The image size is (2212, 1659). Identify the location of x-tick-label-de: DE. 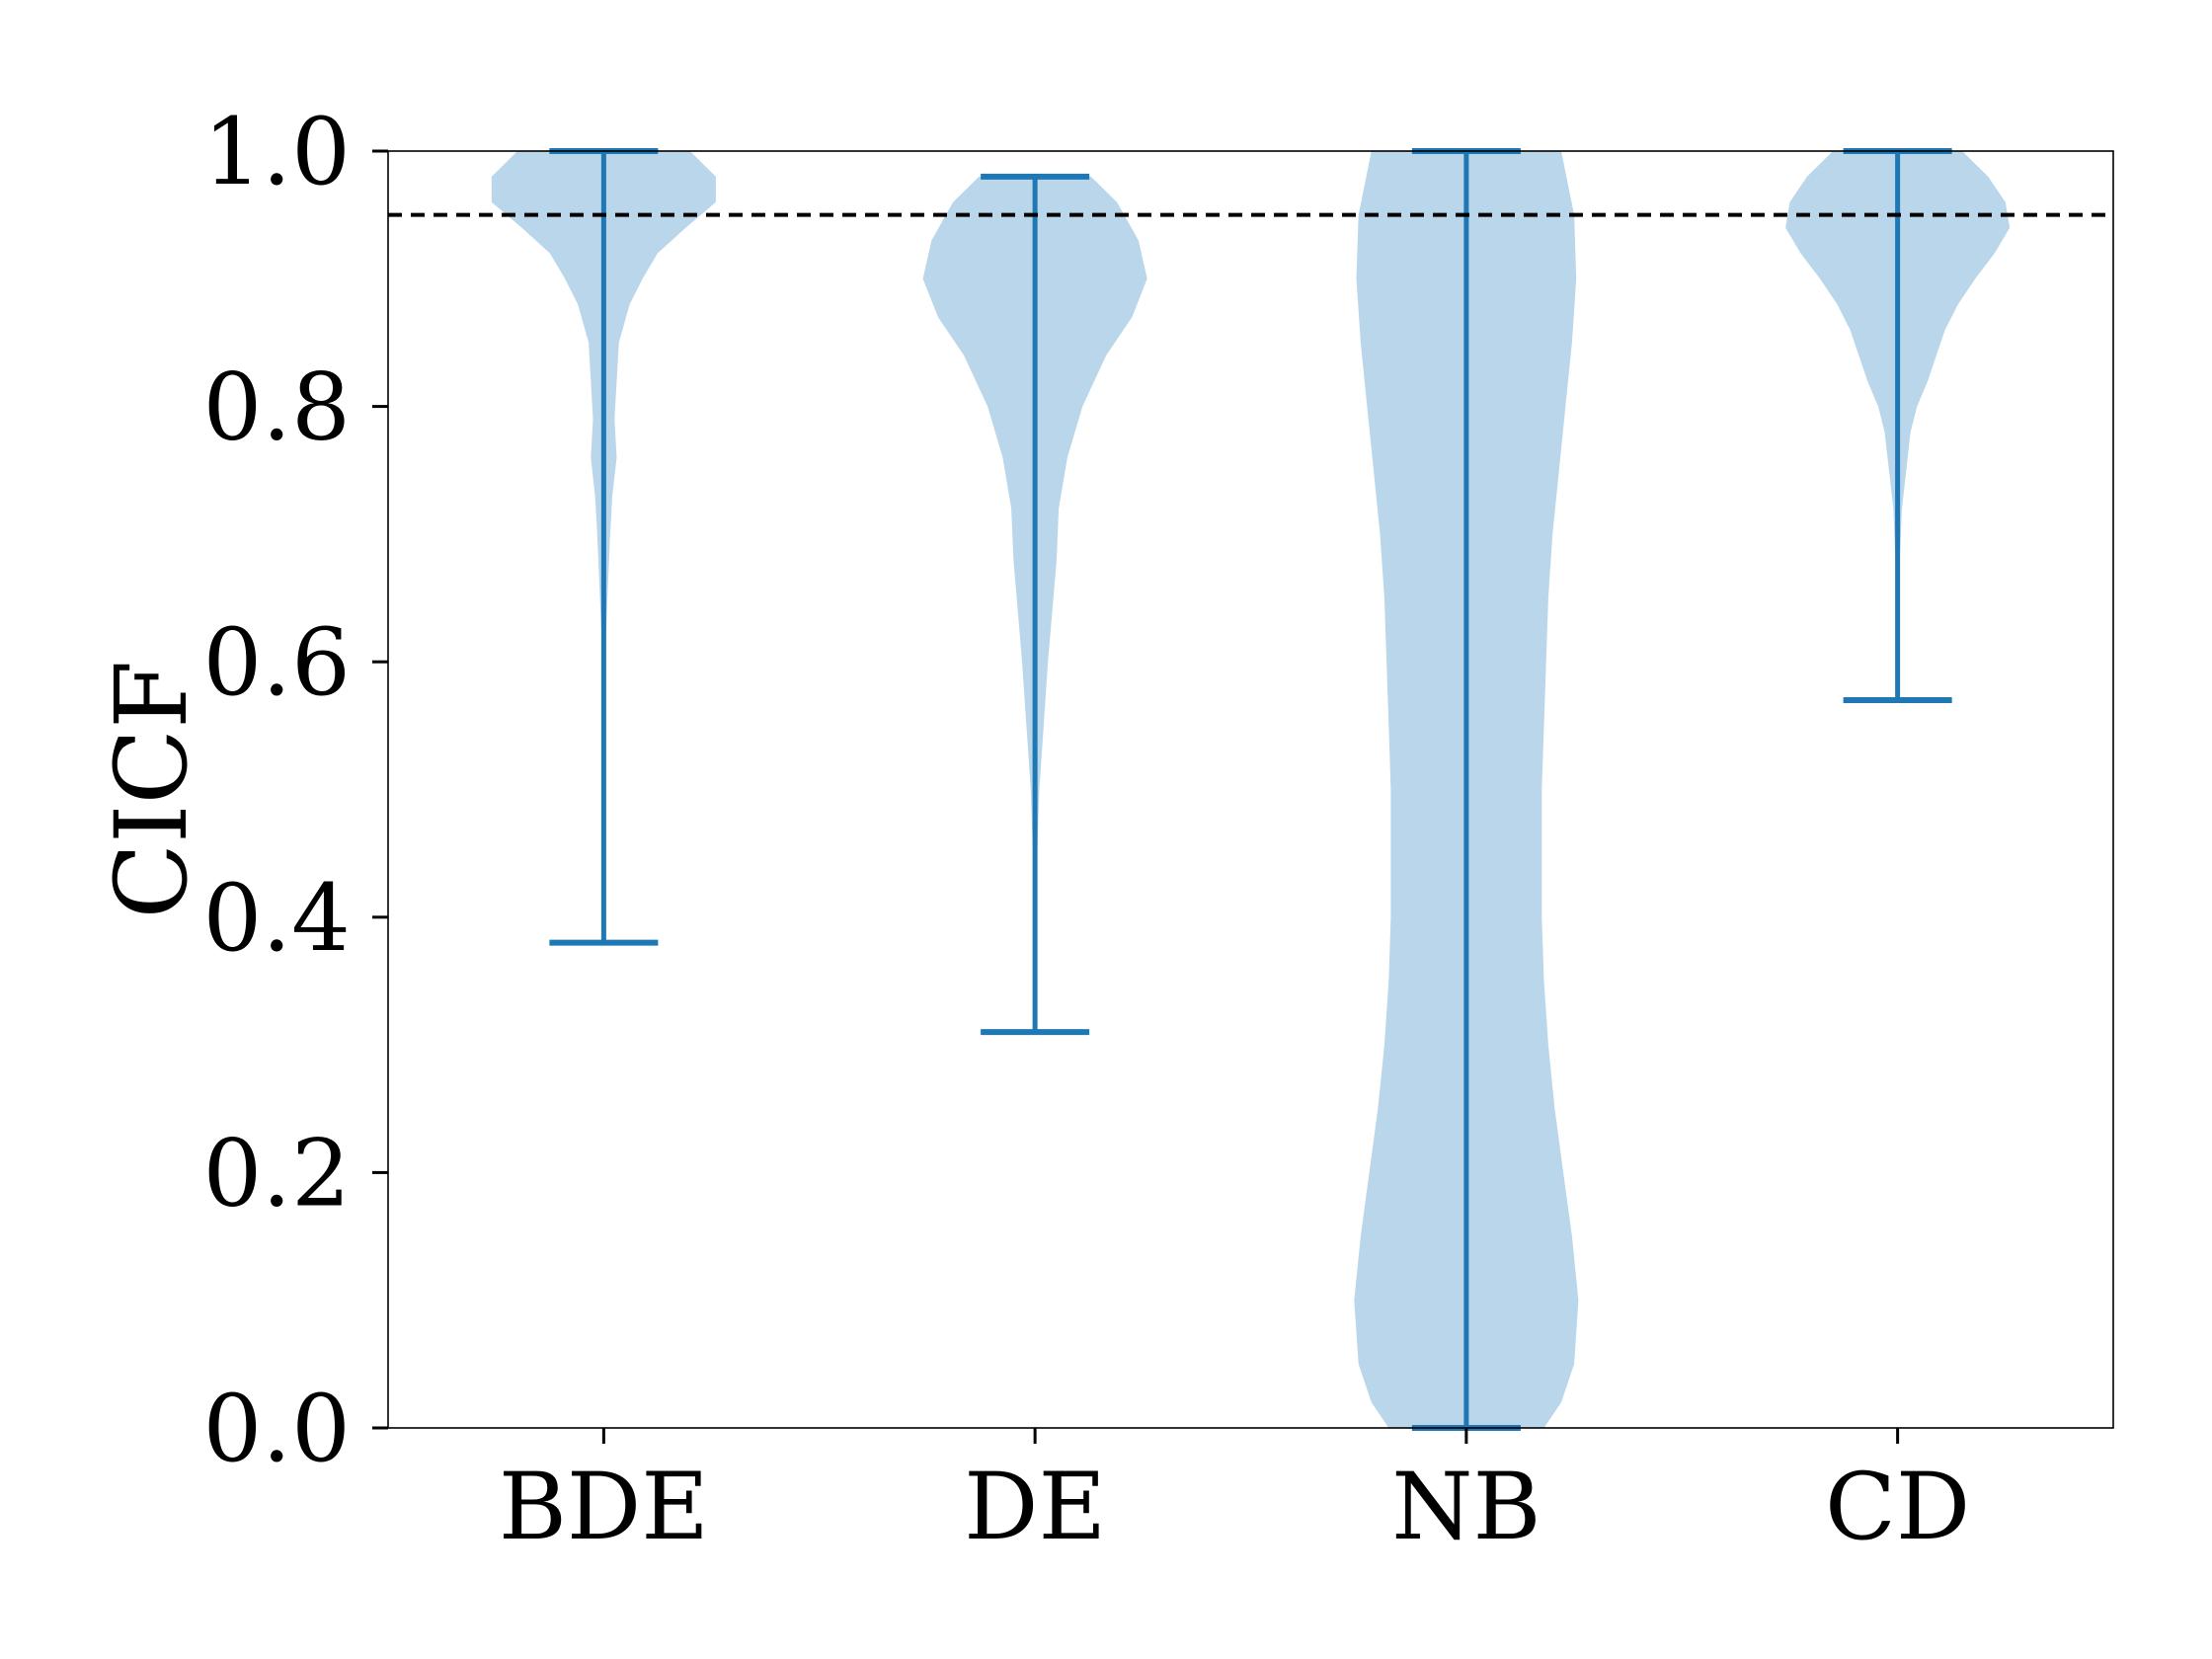
(1035, 1508).